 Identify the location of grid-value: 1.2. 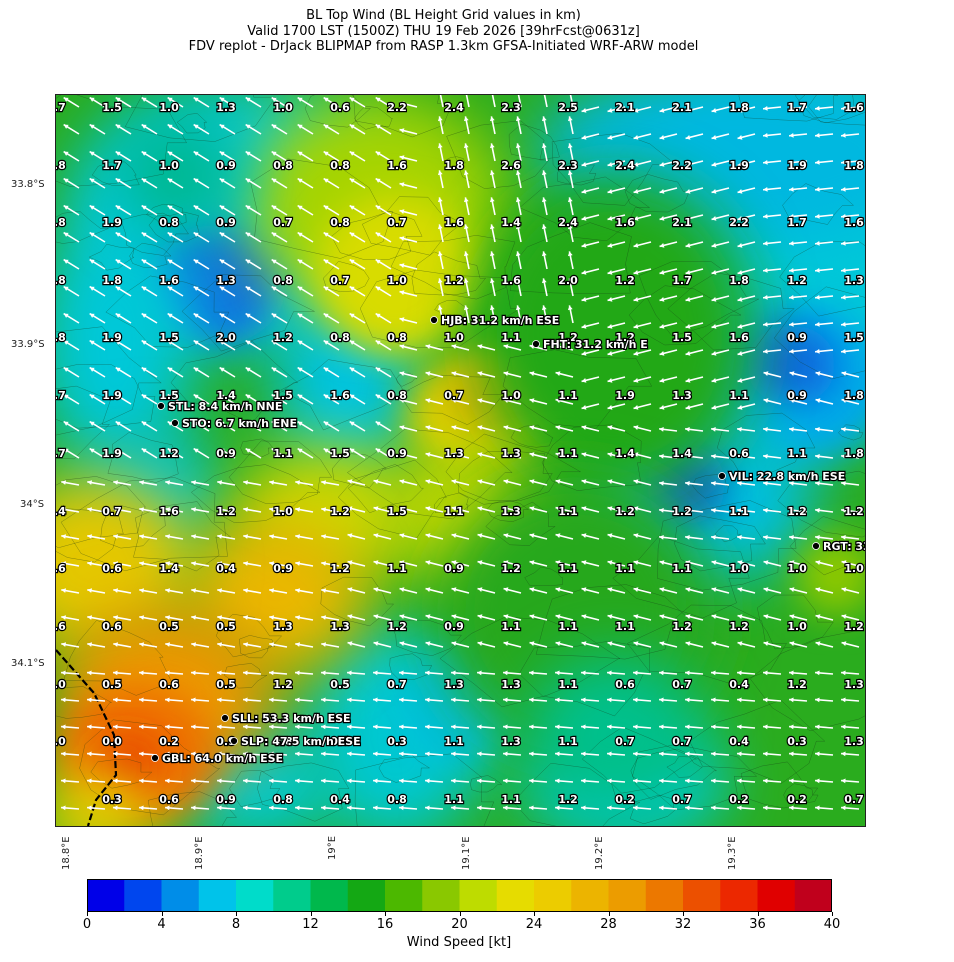
(625, 337).